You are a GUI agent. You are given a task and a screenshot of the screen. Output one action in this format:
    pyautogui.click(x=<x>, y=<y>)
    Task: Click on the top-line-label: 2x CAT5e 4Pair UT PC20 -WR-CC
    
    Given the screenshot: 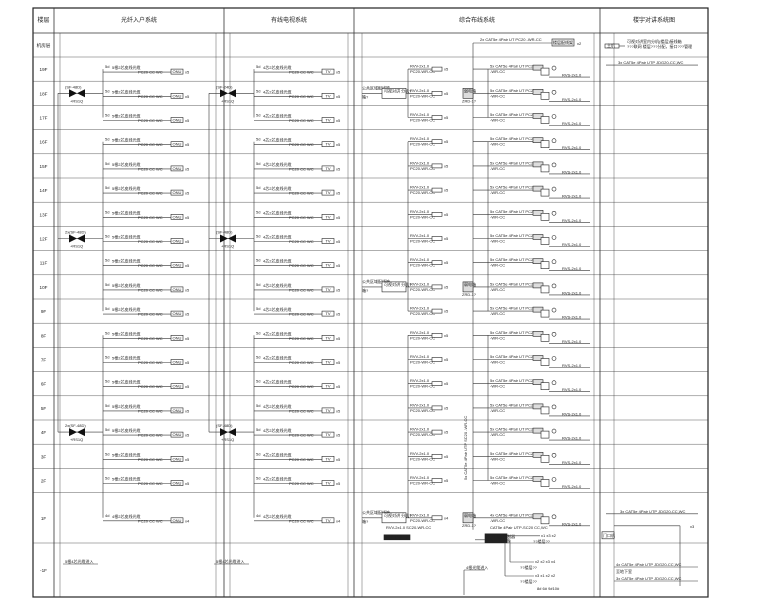 What is the action you would take?
    pyautogui.click(x=511, y=39)
    